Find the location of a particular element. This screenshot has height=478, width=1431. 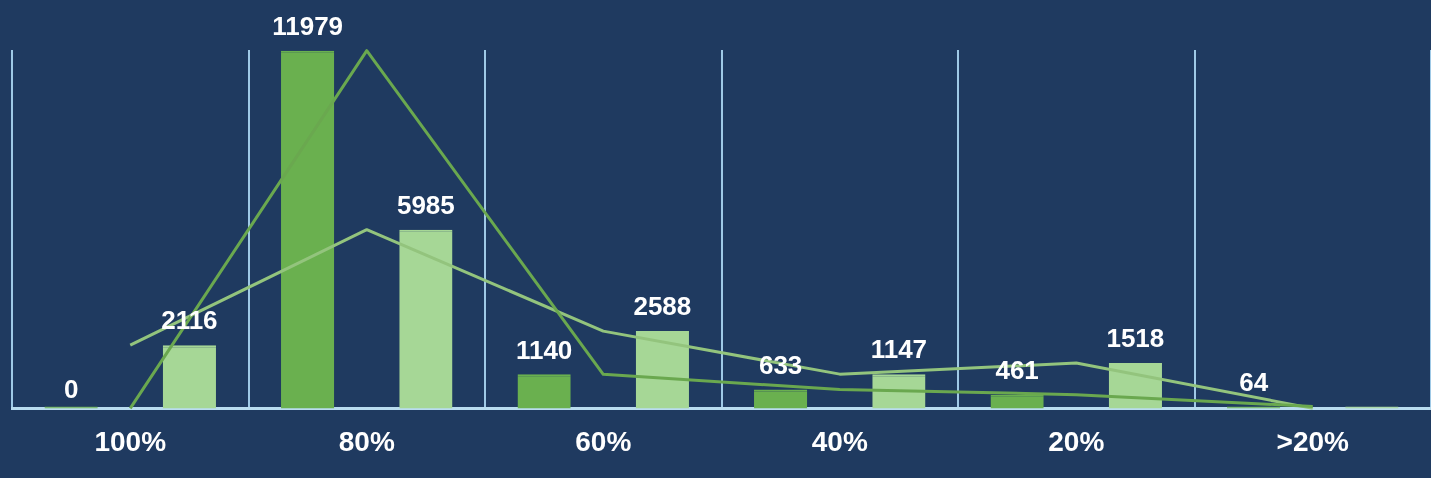

x-tick-label: 100% is located at coordinates (130, 441).